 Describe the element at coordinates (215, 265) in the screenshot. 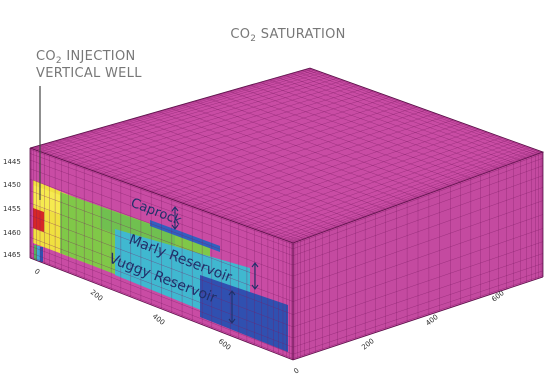

I see `thickness-arrows` at that location.